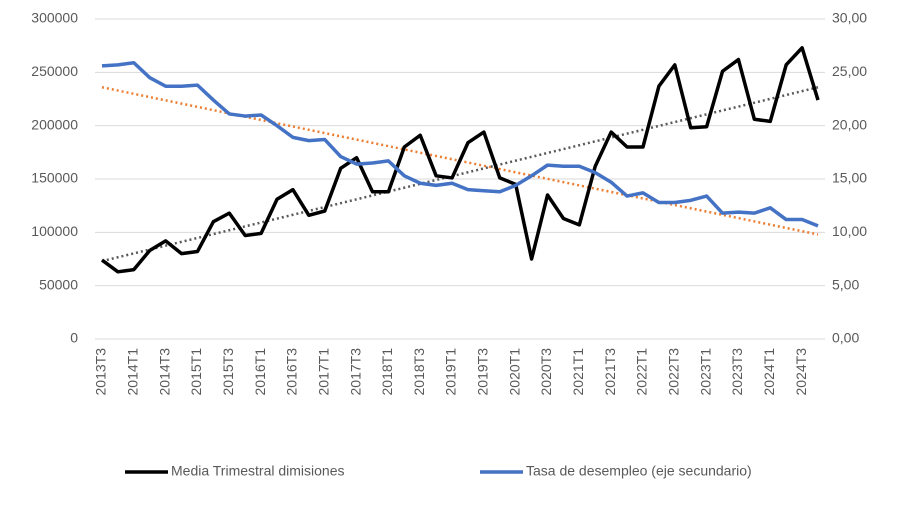  What do you see at coordinates (483, 372) in the screenshot?
I see `x-tick-label: 2019T3` at bounding box center [483, 372].